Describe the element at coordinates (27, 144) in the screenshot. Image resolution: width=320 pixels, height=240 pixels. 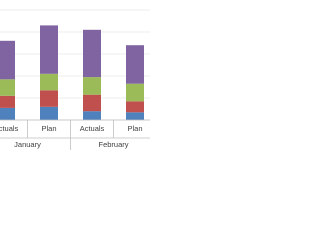
I see `group-label: January` at that location.